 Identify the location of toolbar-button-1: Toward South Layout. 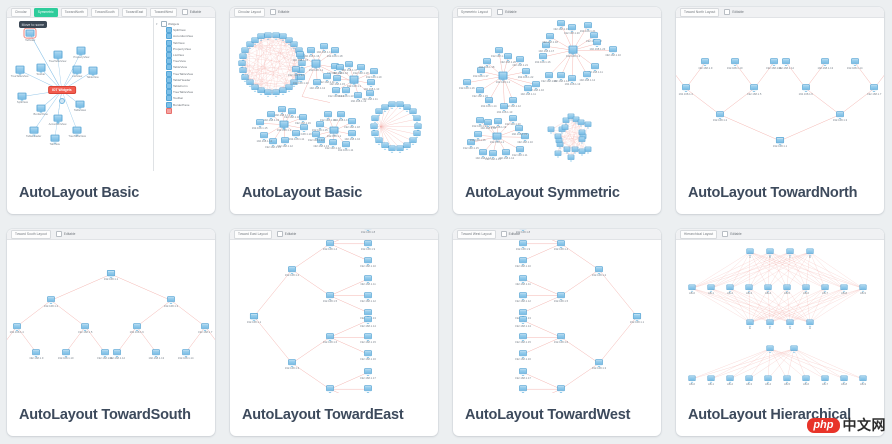
(31, 234).